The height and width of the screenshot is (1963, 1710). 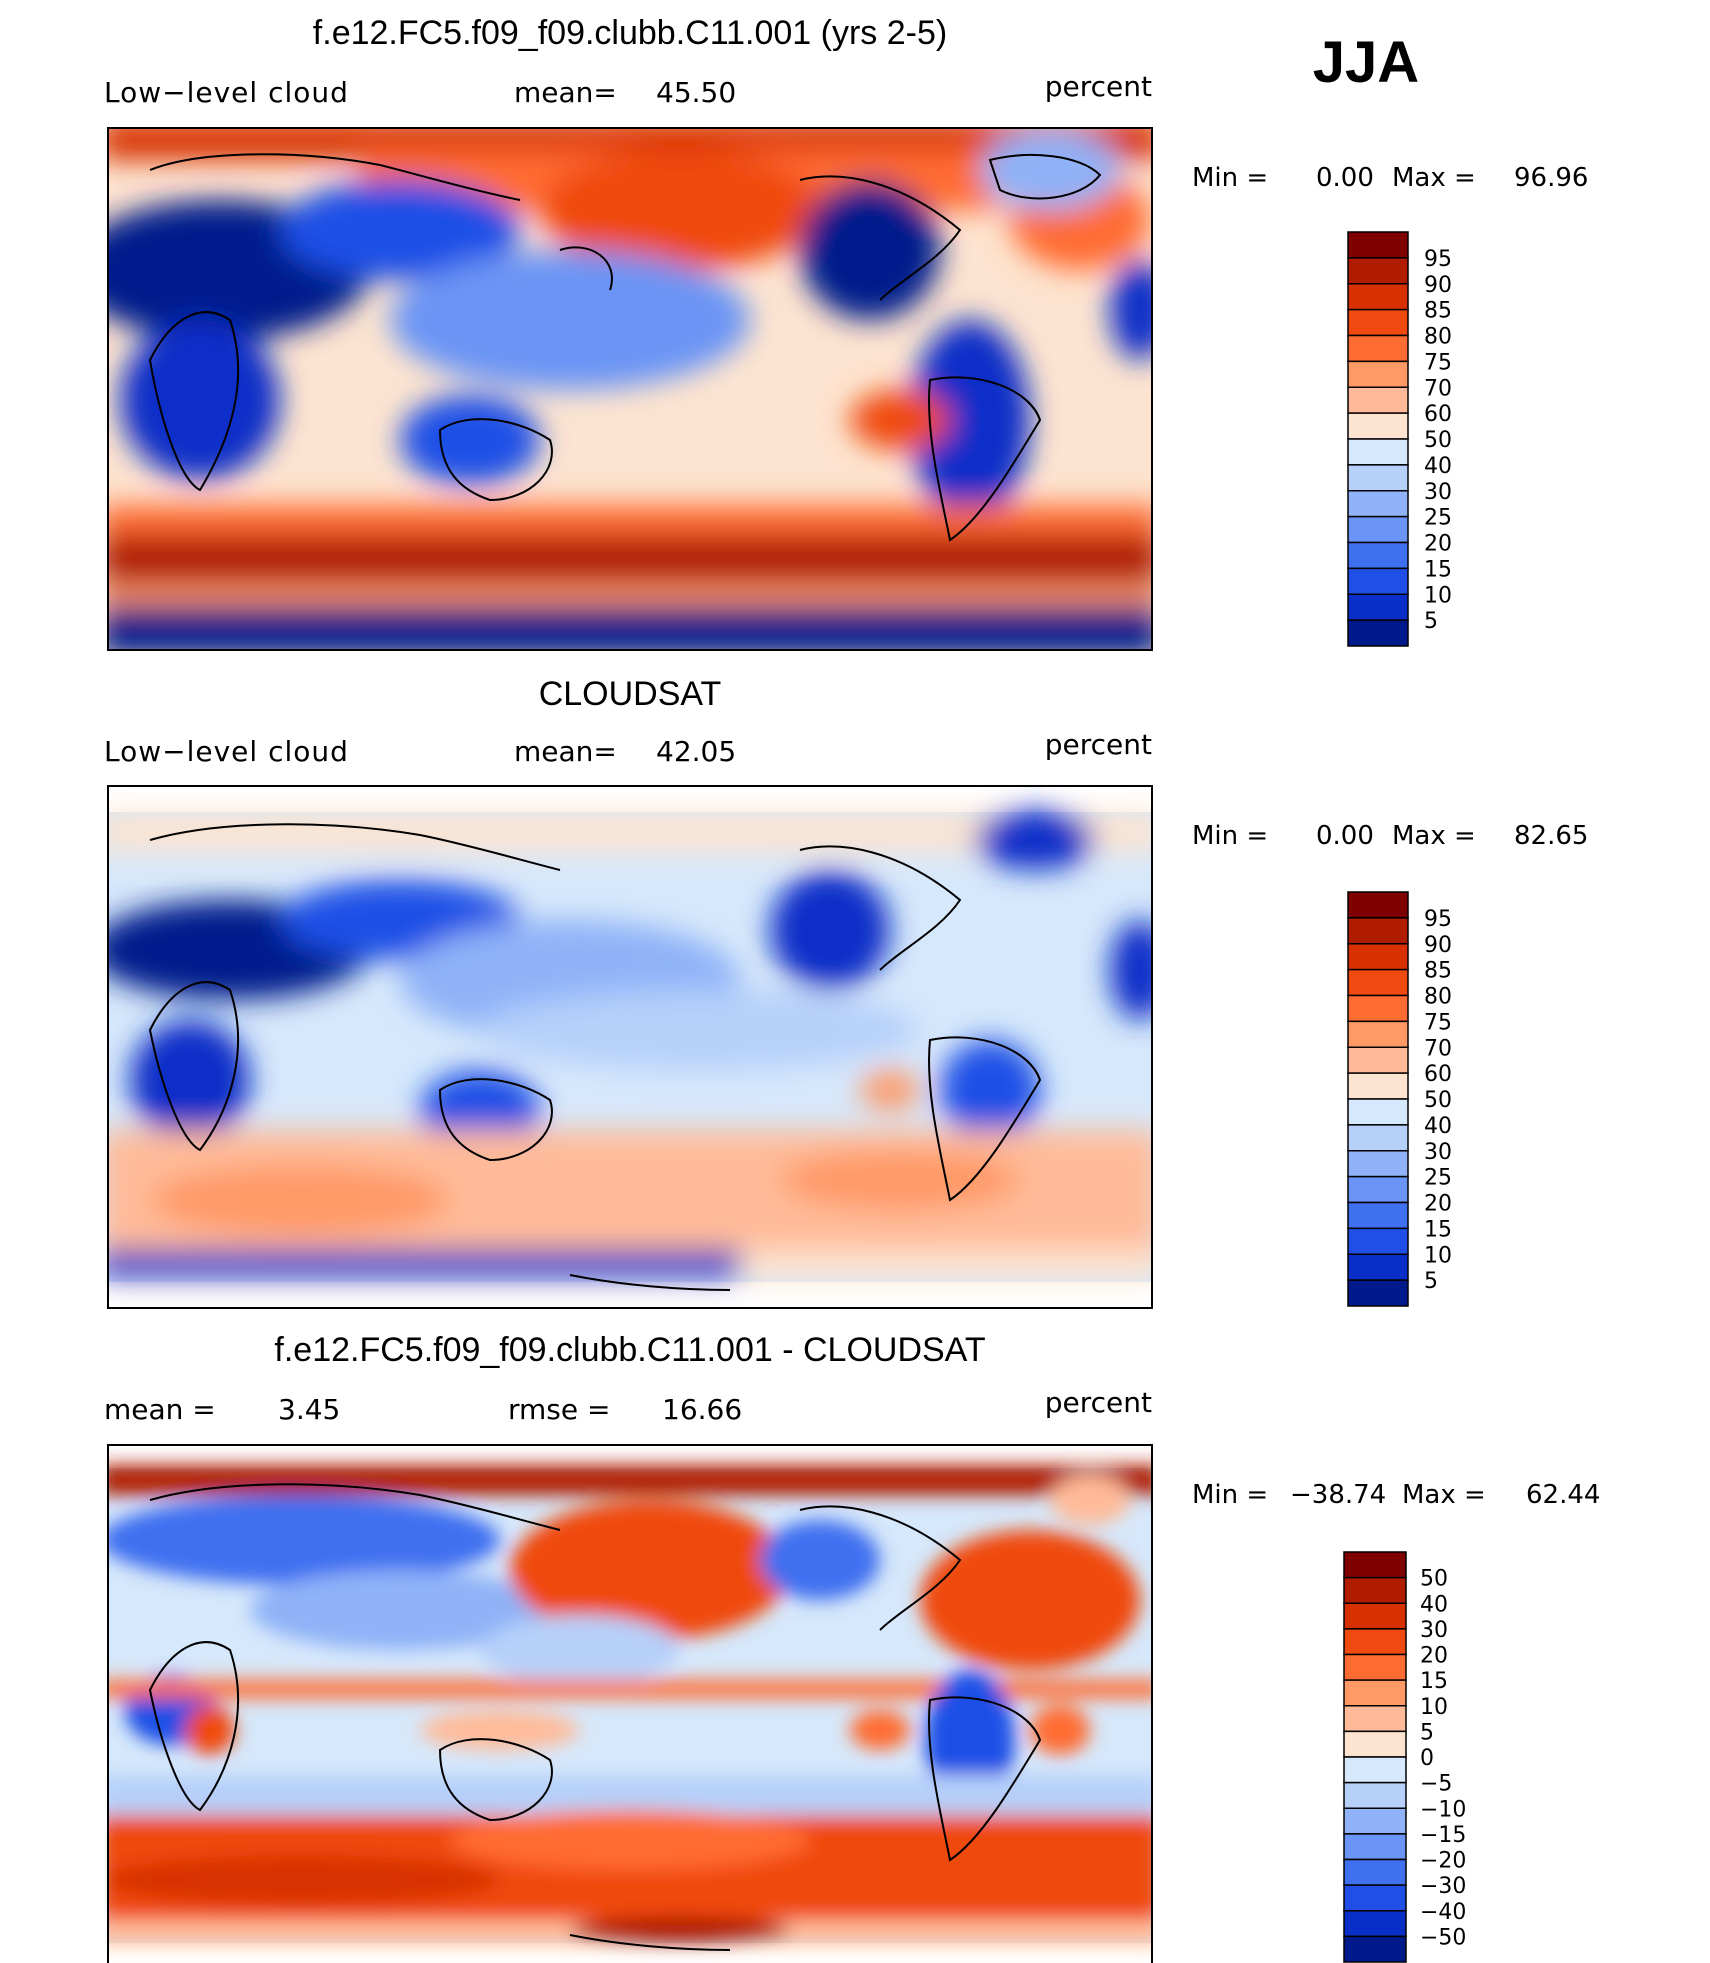 What do you see at coordinates (565, 751) in the screenshot?
I see `mean-label: mean=` at bounding box center [565, 751].